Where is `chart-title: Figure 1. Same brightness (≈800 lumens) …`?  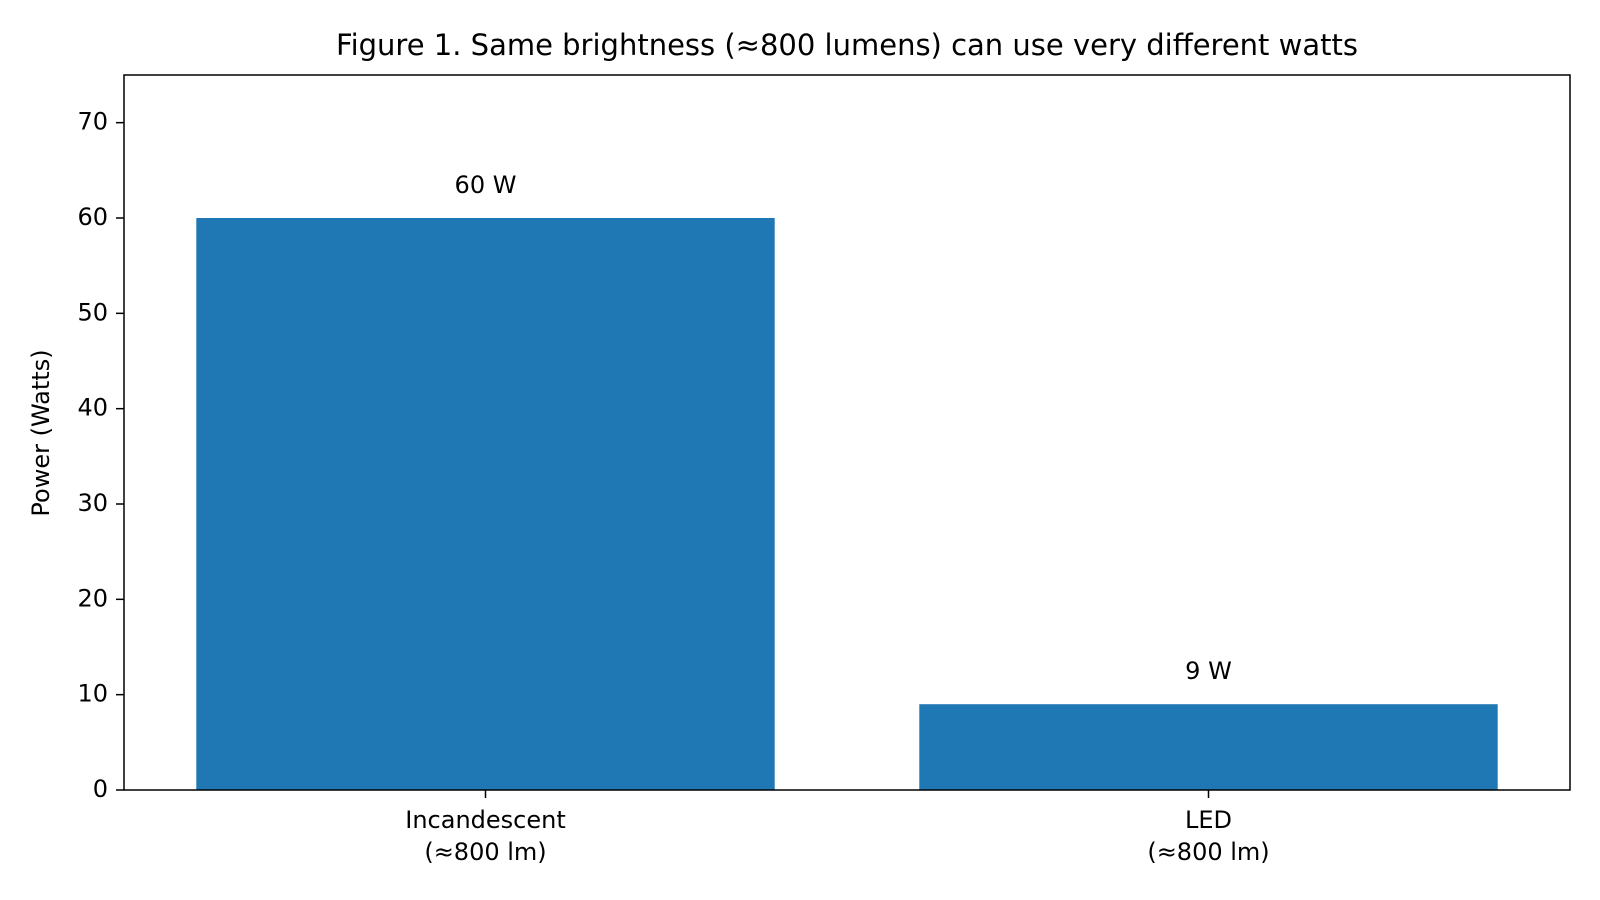 chart-title: Figure 1. Same brightness (≈800 lumens) … is located at coordinates (847, 45).